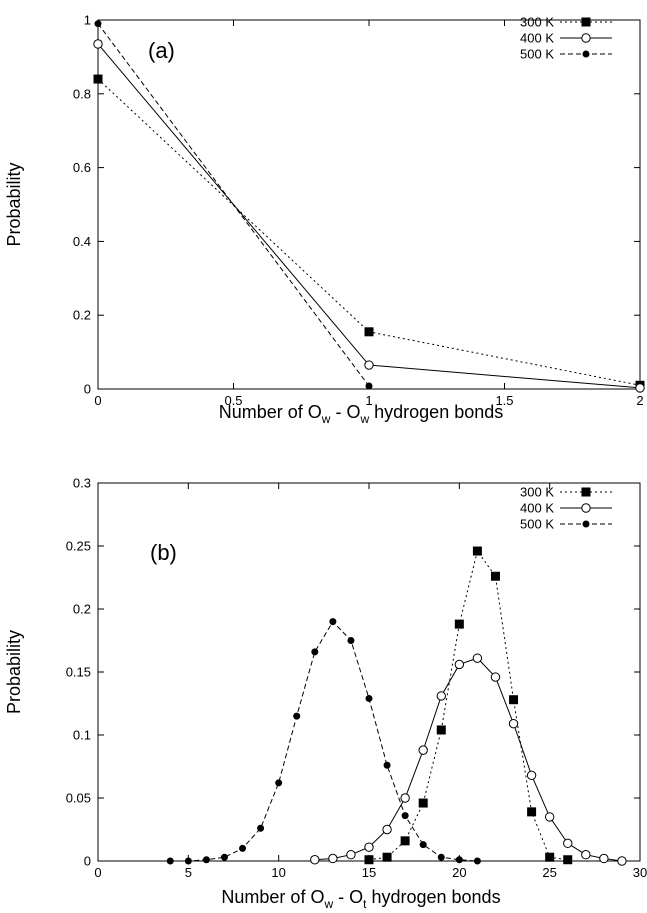 Image resolution: width=647 pixels, height=913 pixels. What do you see at coordinates (537, 54) in the screenshot?
I see `panel-a-legend-label: 500 K` at bounding box center [537, 54].